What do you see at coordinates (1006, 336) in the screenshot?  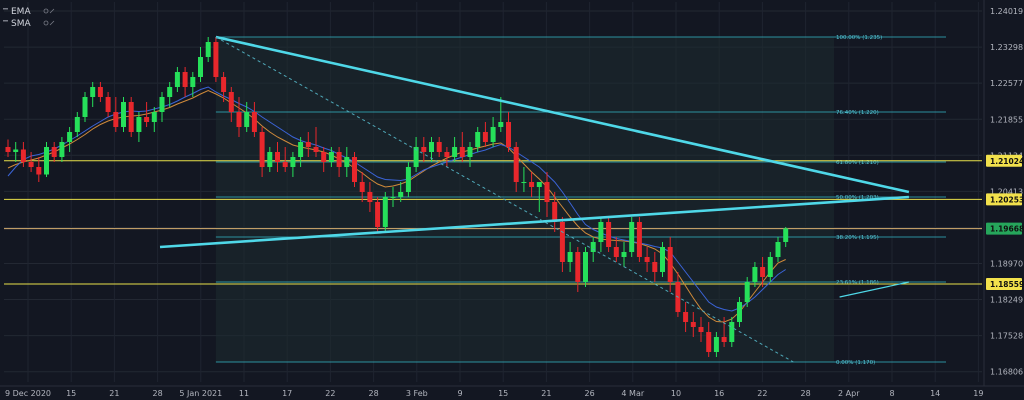 I see `price-tick-label: 1.17528` at bounding box center [1006, 336].